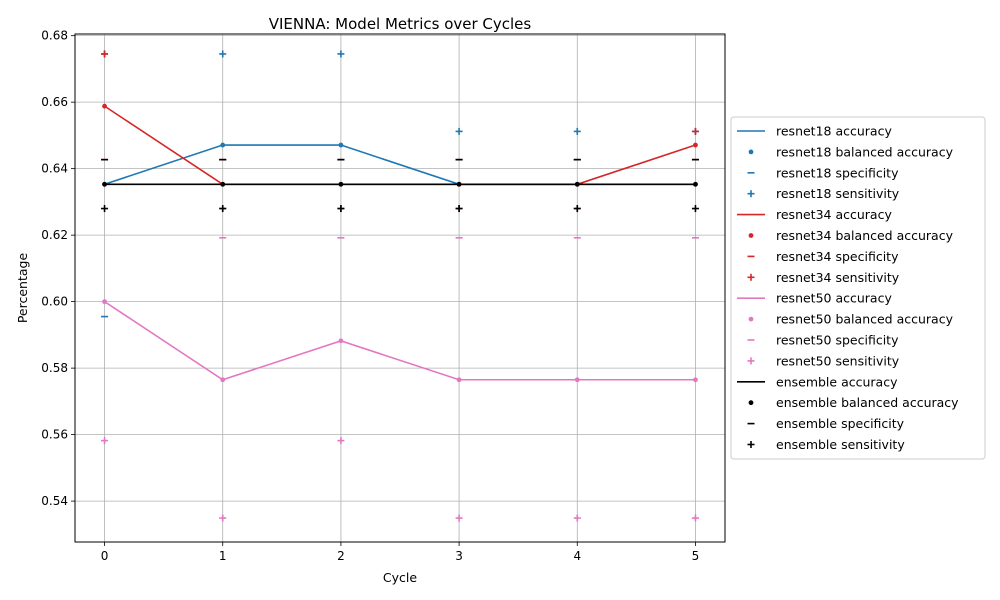 The height and width of the screenshot is (600, 1000). Describe the element at coordinates (851, 319) in the screenshot. I see `legend-item: resnet50 balanced accuracy` at that location.